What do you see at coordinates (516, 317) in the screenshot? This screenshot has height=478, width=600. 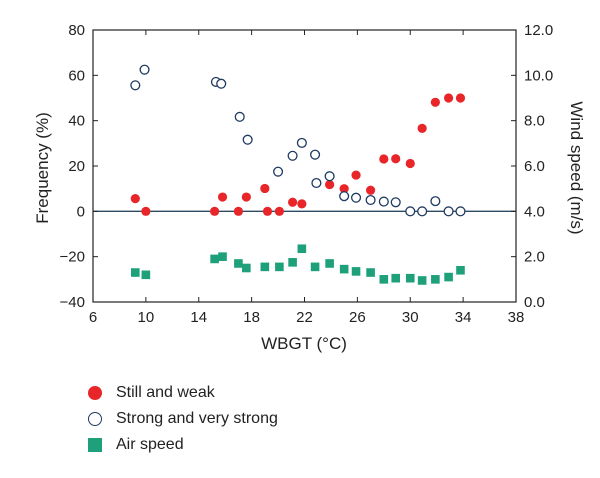 I see `x-tick-label: 38` at bounding box center [516, 317].